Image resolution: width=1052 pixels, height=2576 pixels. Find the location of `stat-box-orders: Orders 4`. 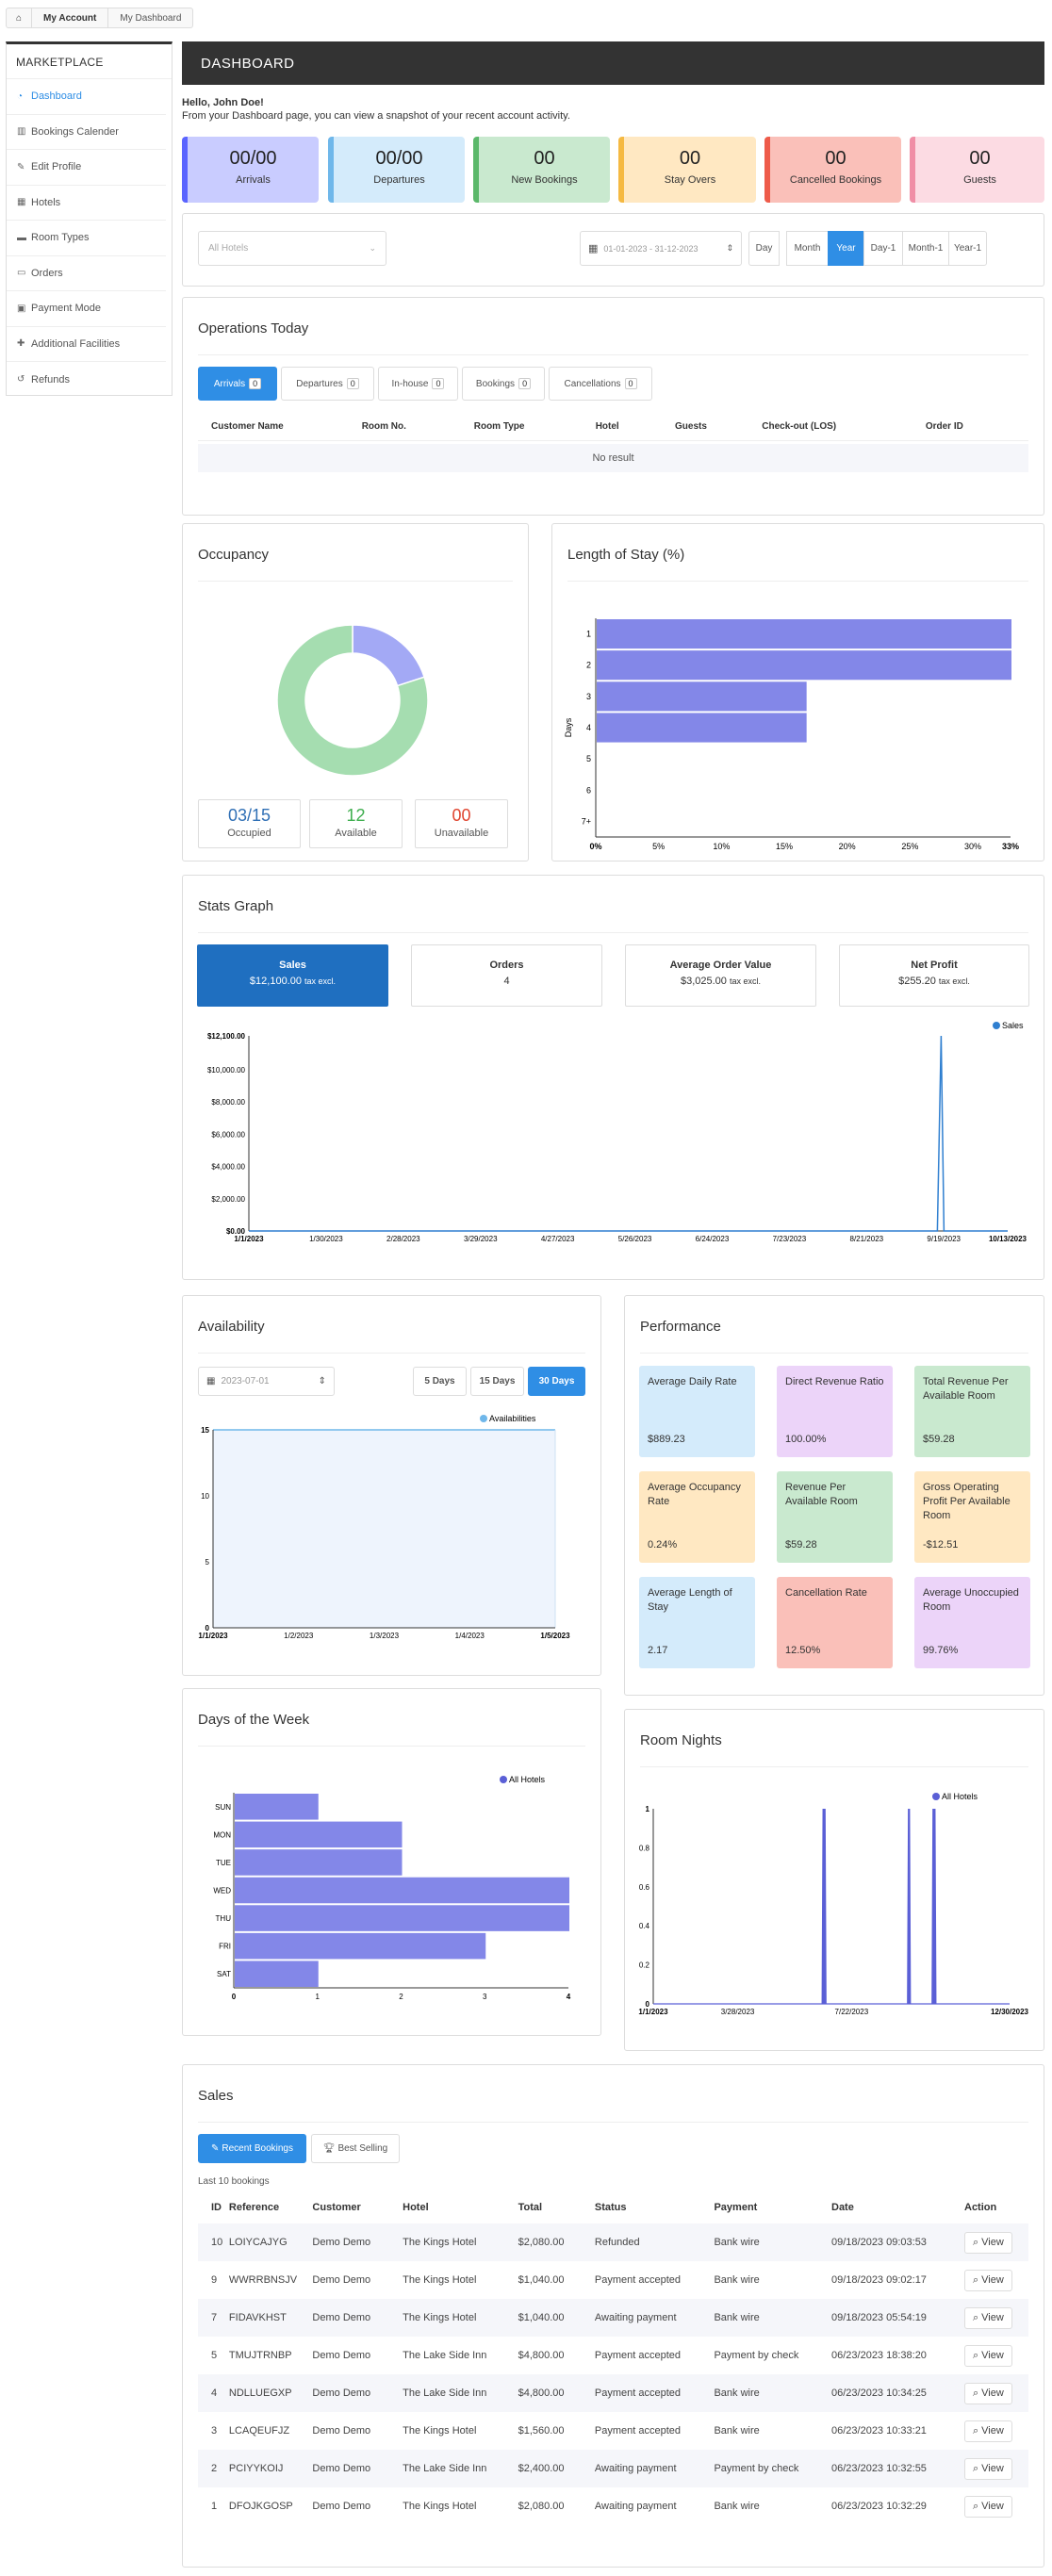

stat-box-orders: Orders 4 is located at coordinates (507, 976).